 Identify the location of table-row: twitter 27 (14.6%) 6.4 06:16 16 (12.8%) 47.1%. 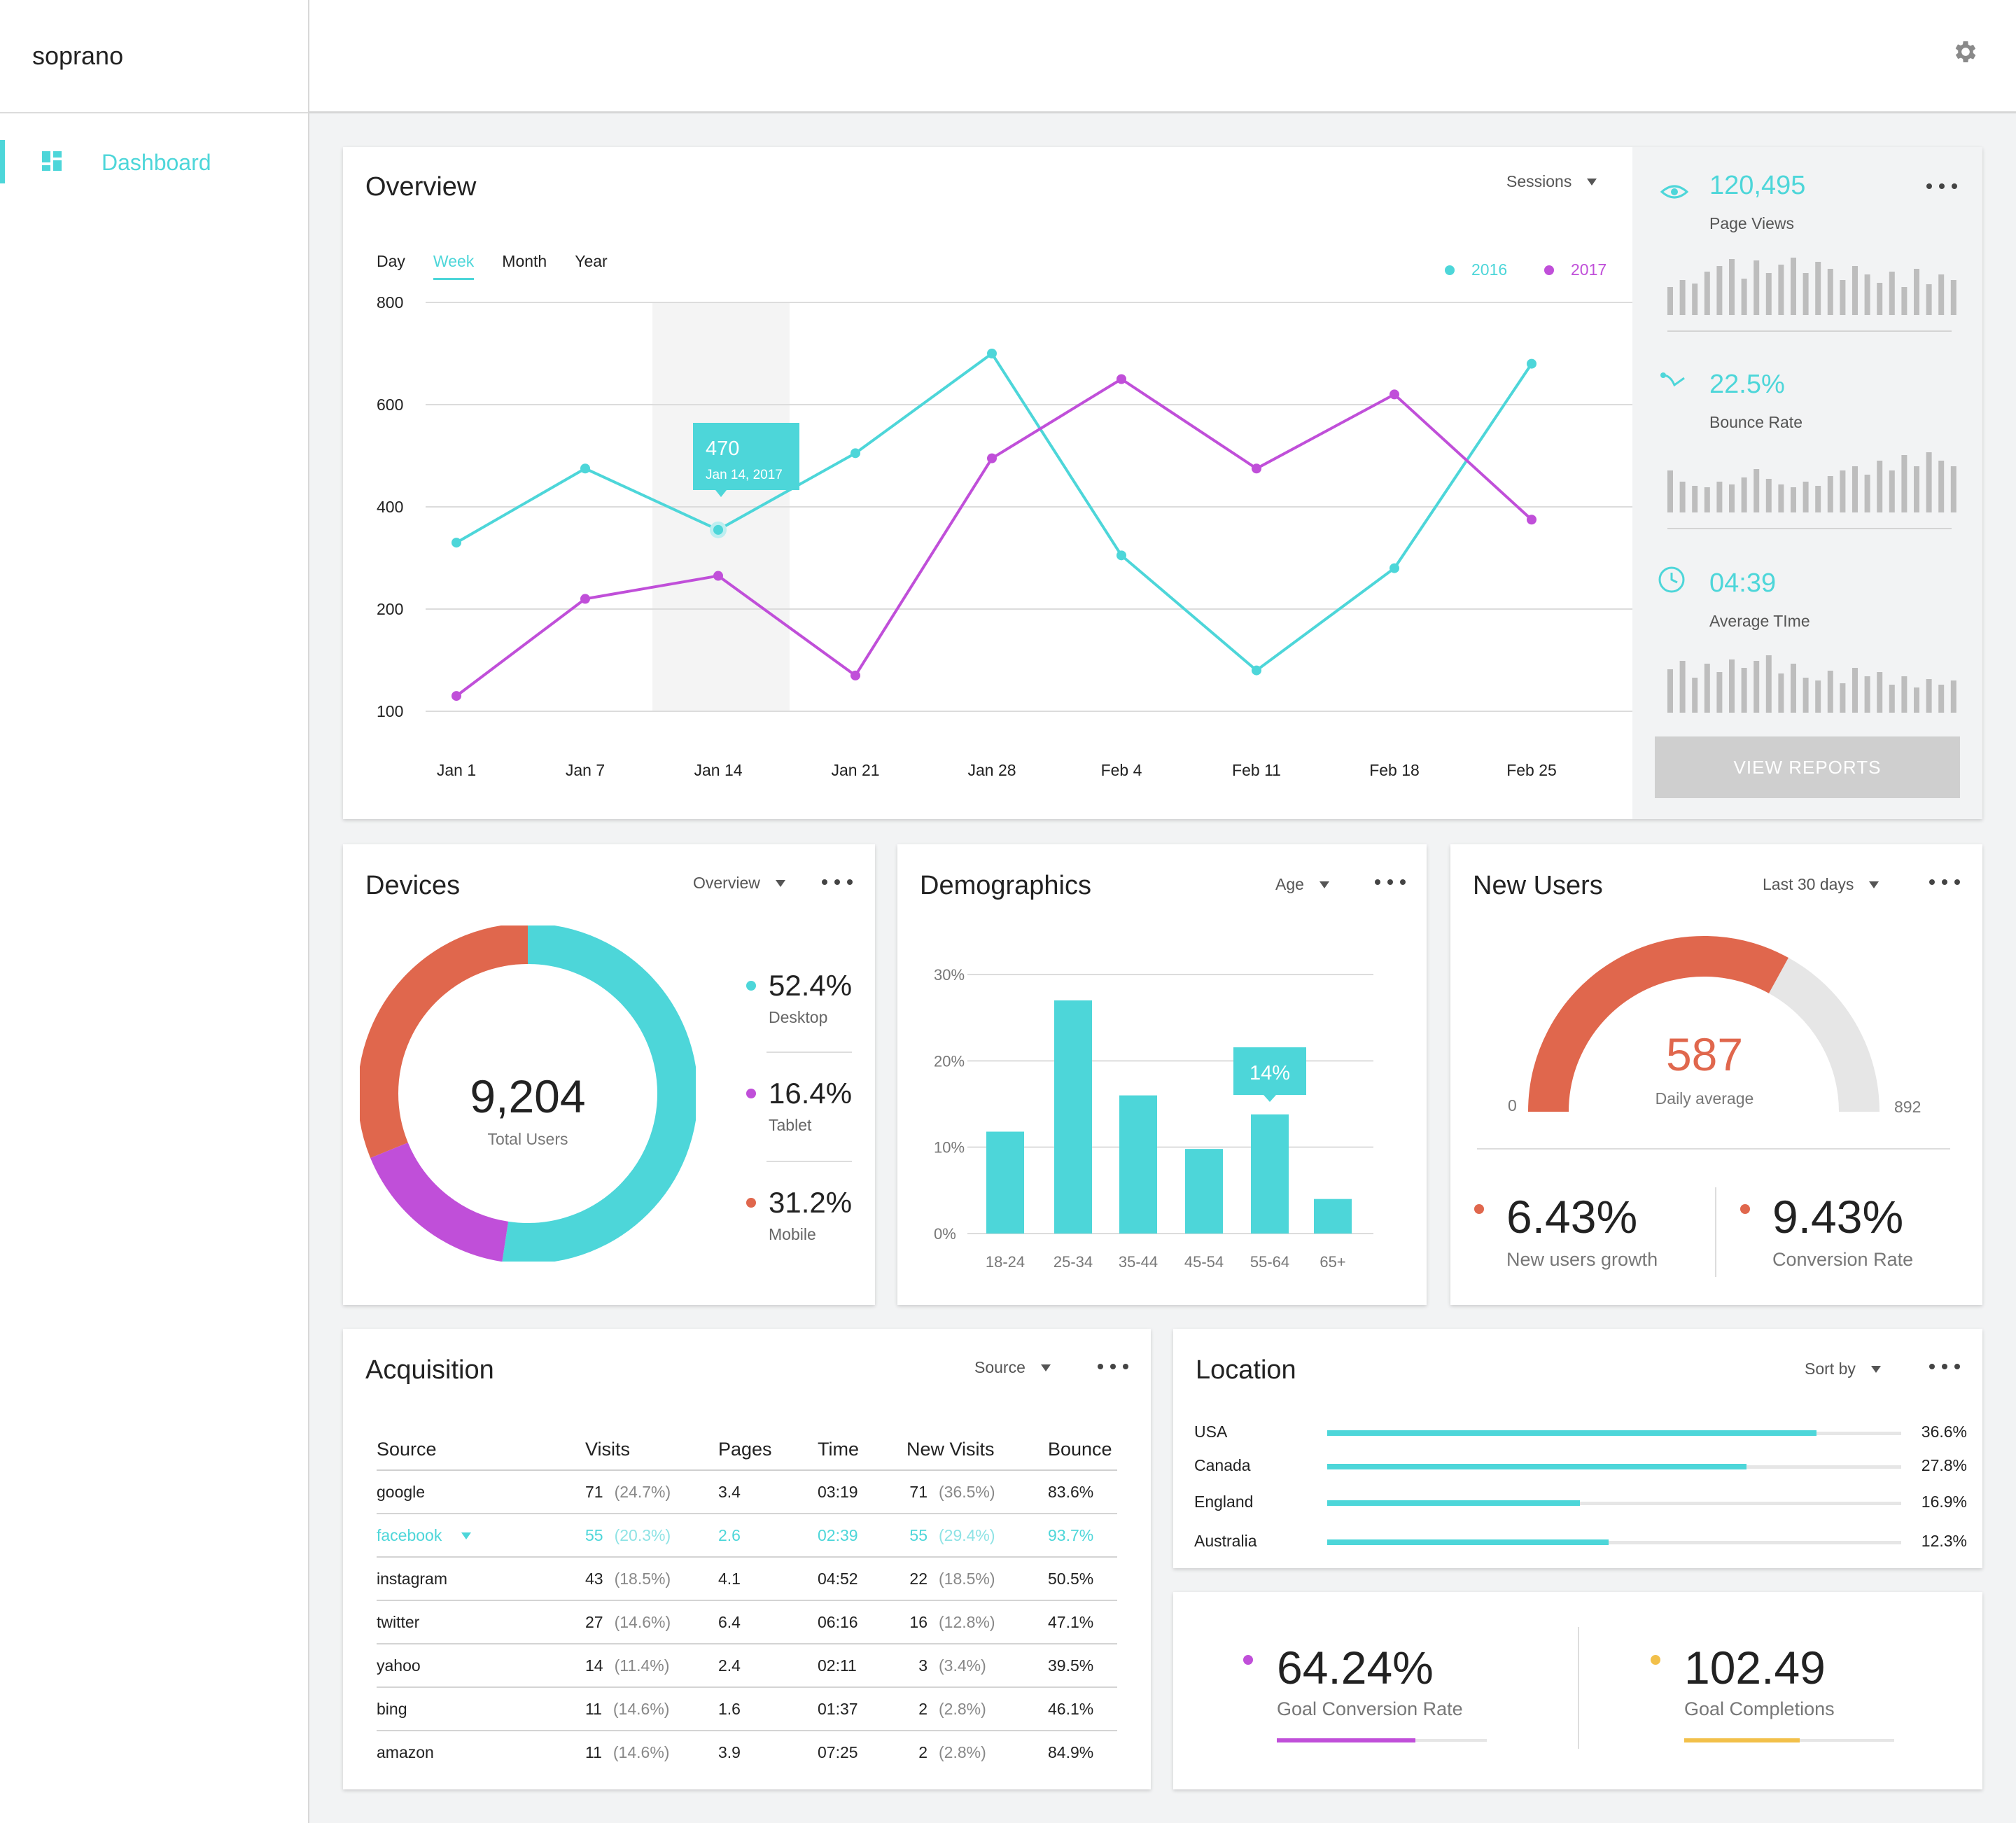
(747, 1622).